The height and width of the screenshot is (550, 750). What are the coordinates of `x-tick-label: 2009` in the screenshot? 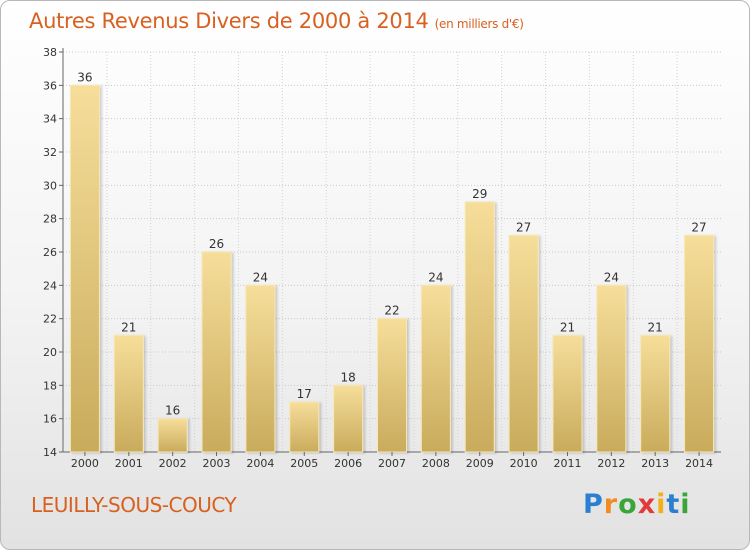 It's located at (480, 463).